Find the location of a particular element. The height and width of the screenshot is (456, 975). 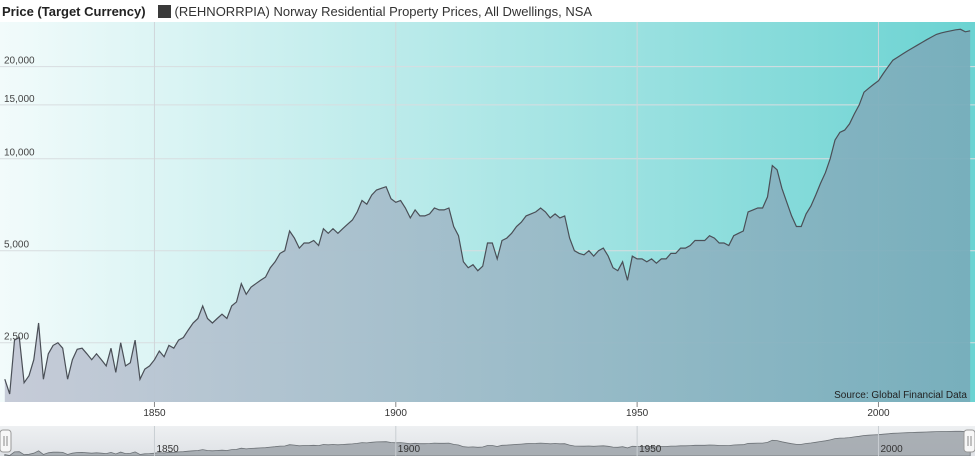

navigator-label: 1900 is located at coordinates (409, 449).